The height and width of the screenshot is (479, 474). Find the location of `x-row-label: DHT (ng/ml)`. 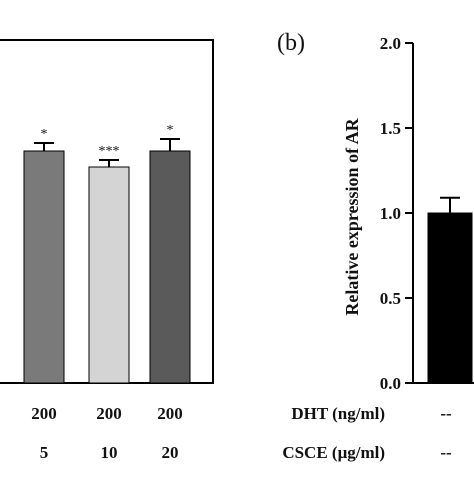

x-row-label: DHT (ng/ml) is located at coordinates (338, 413).